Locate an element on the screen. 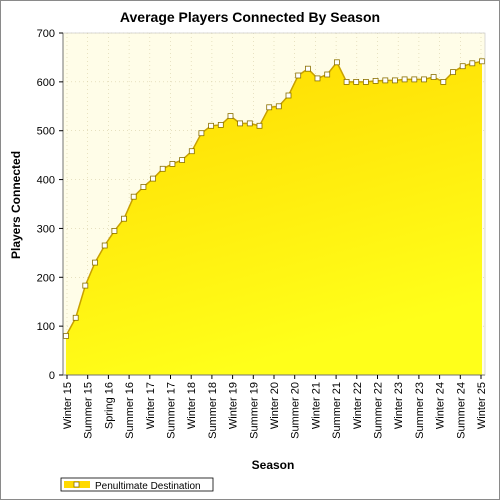 This screenshot has width=500, height=500. x-axis-title: Season is located at coordinates (273, 465).